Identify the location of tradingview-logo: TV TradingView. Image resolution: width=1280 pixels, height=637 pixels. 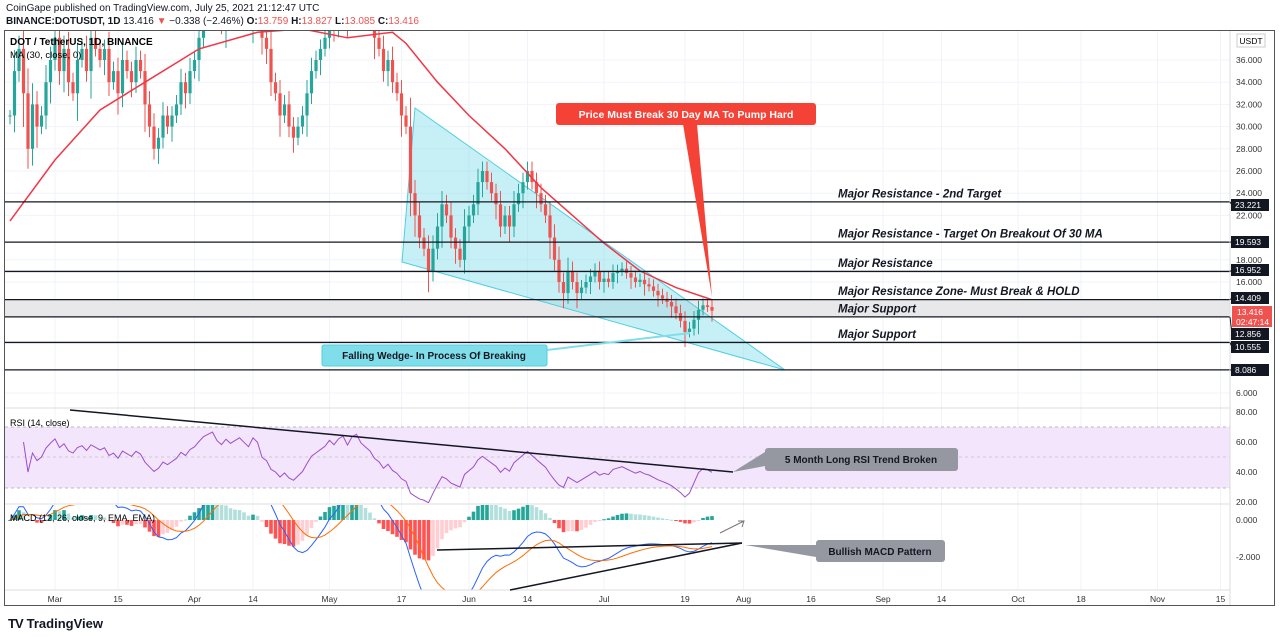
(55, 623).